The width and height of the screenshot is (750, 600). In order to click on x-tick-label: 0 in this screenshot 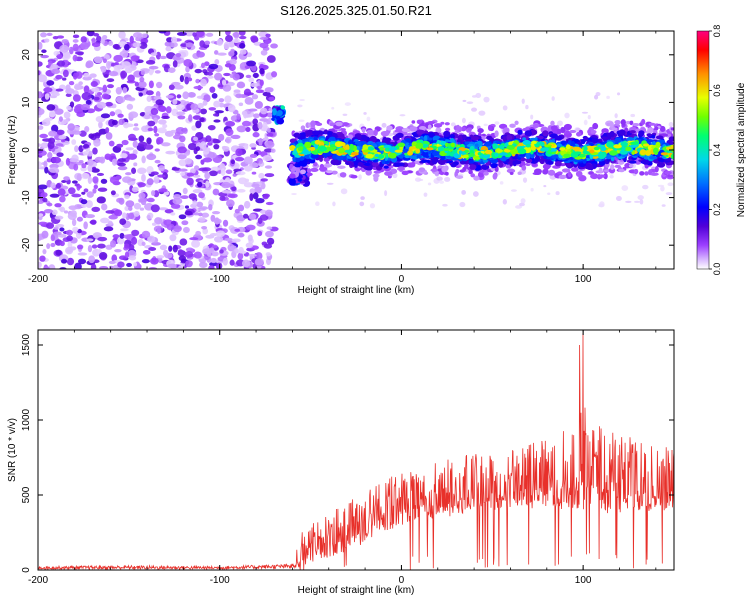, I will do `click(402, 580)`.